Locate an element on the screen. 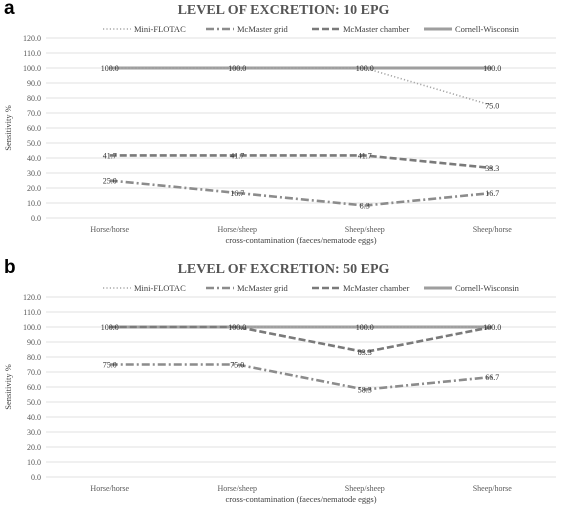  panel-letter-a: a is located at coordinates (9, 9).